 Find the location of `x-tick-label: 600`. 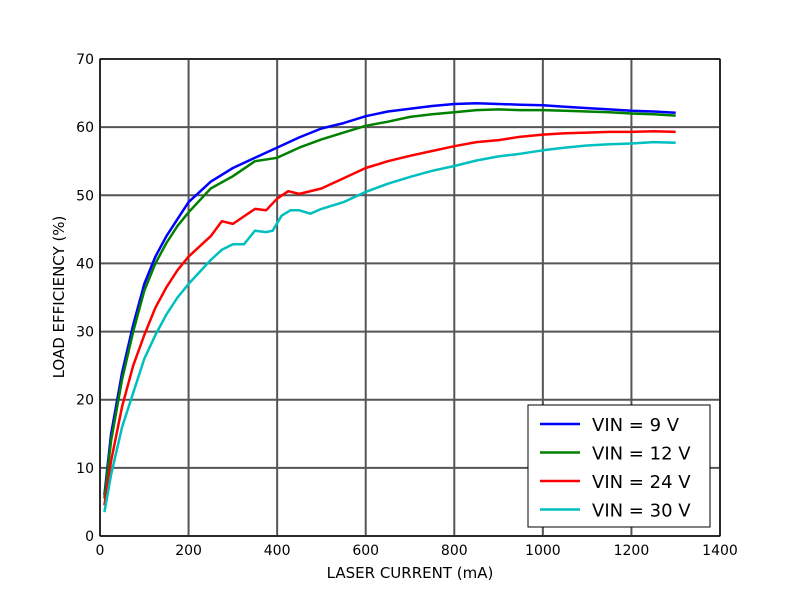

x-tick-label: 600 is located at coordinates (365, 551).